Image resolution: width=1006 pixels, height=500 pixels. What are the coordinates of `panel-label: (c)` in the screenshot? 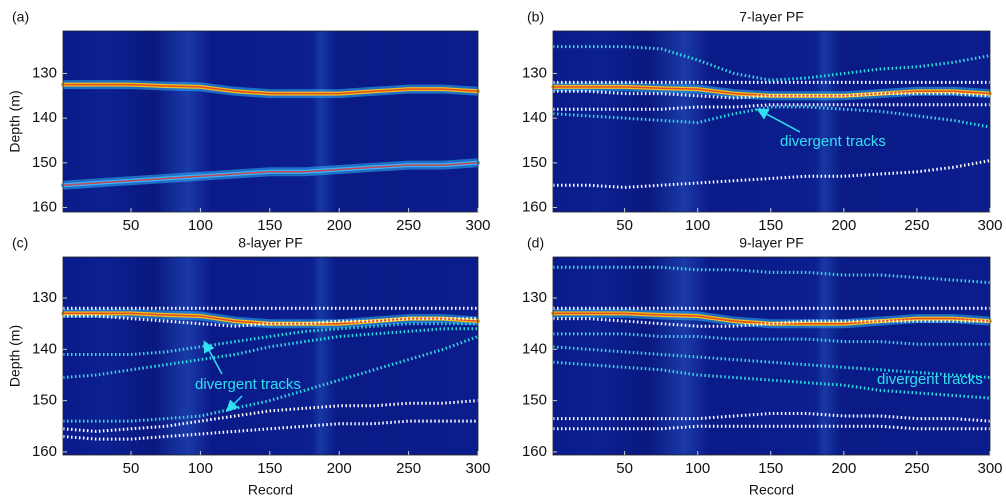 It's located at (20, 243).